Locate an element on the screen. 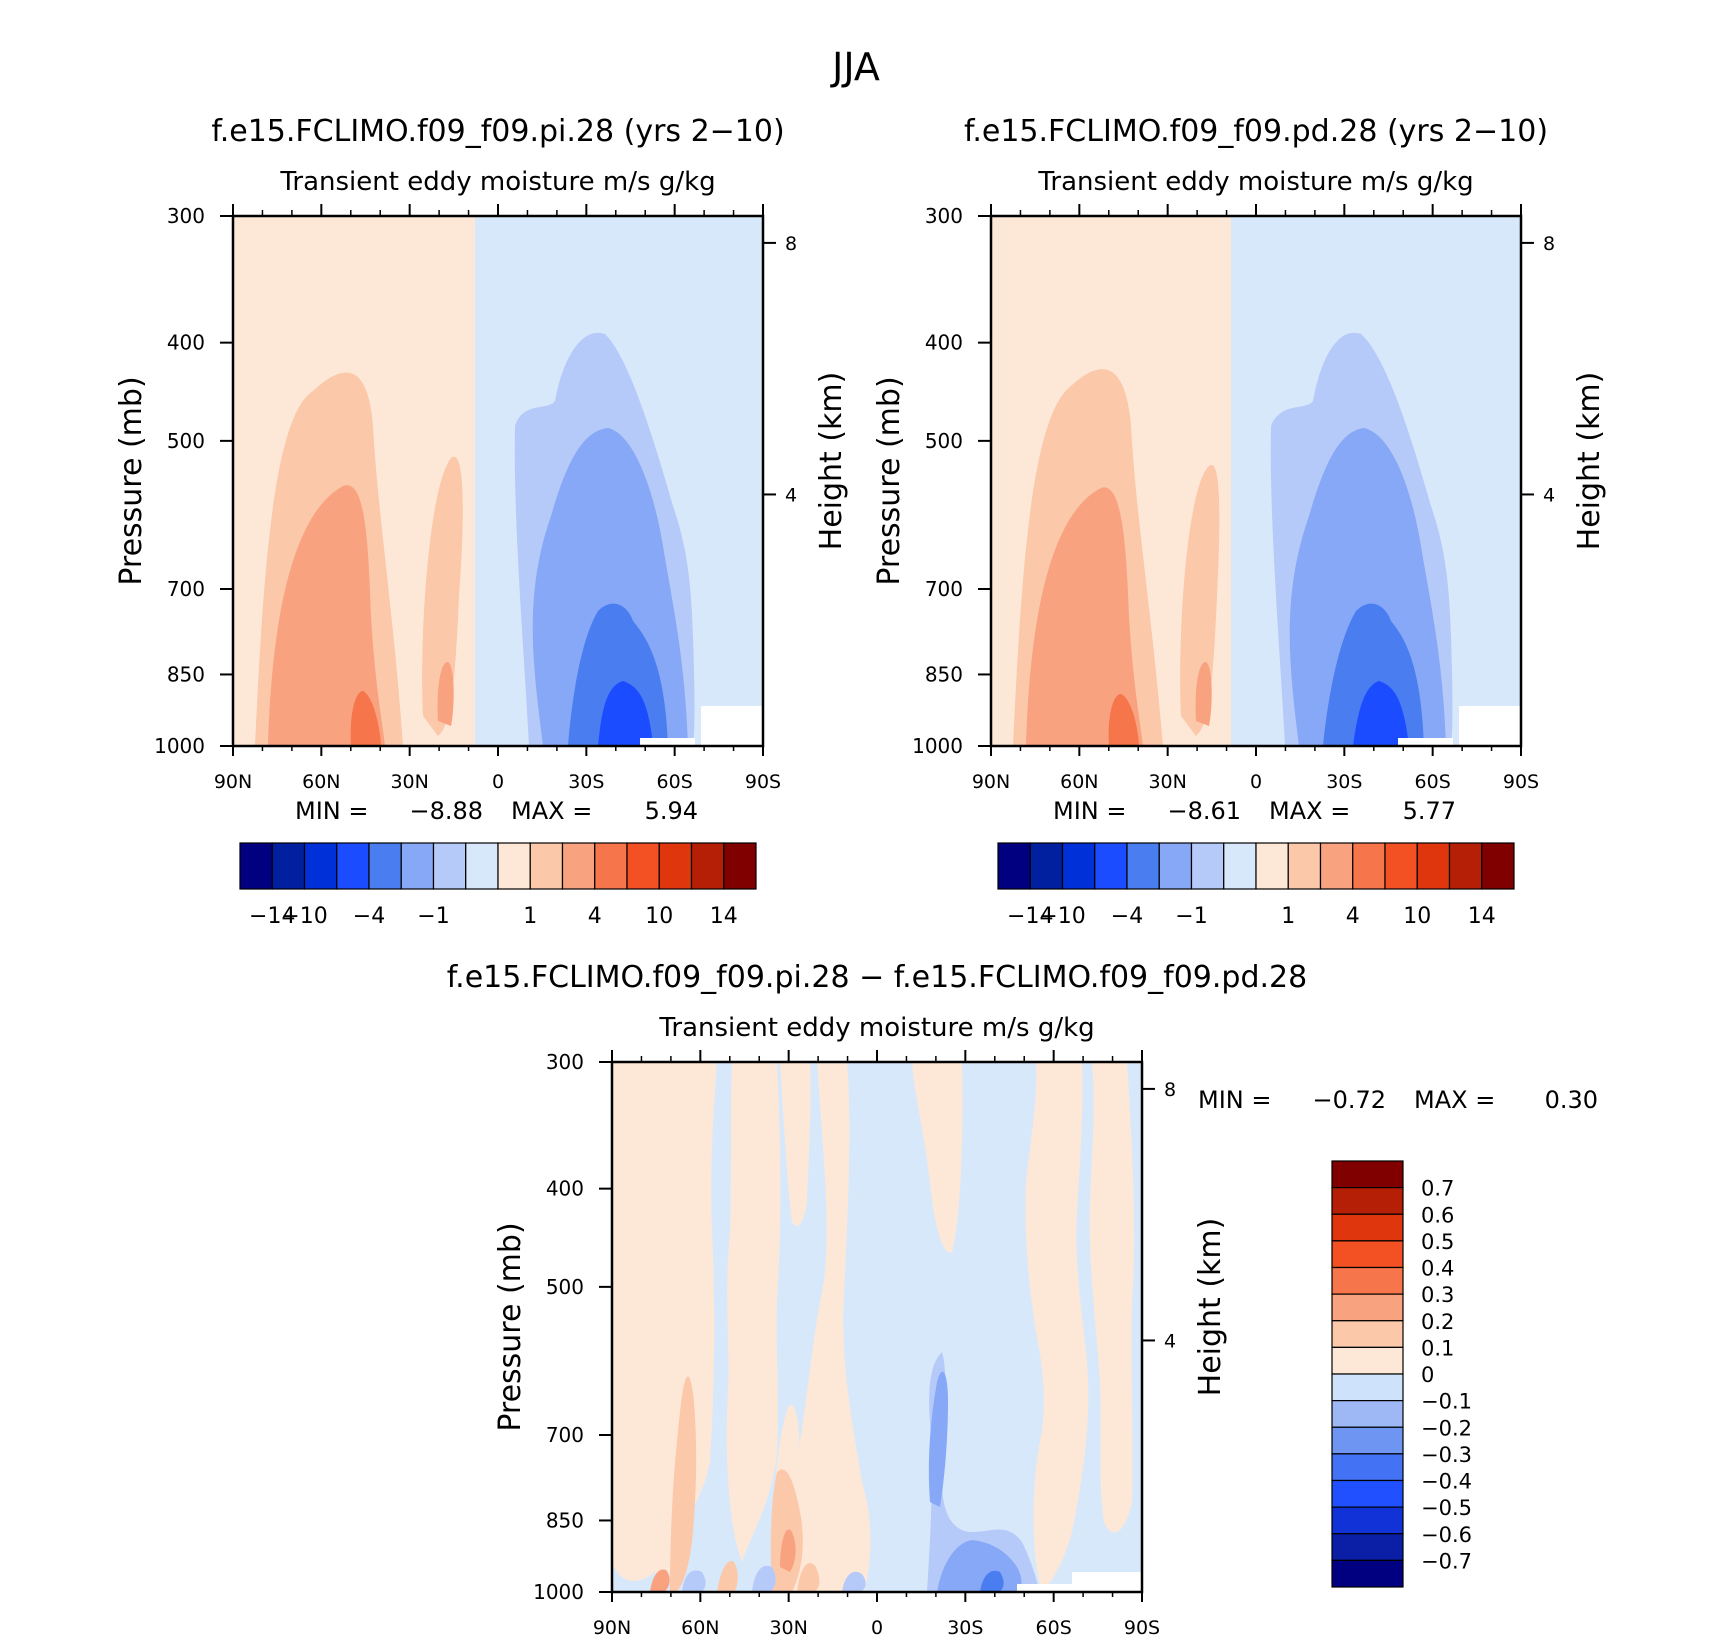  colorbar-label: 0.7 is located at coordinates (1437, 1189).